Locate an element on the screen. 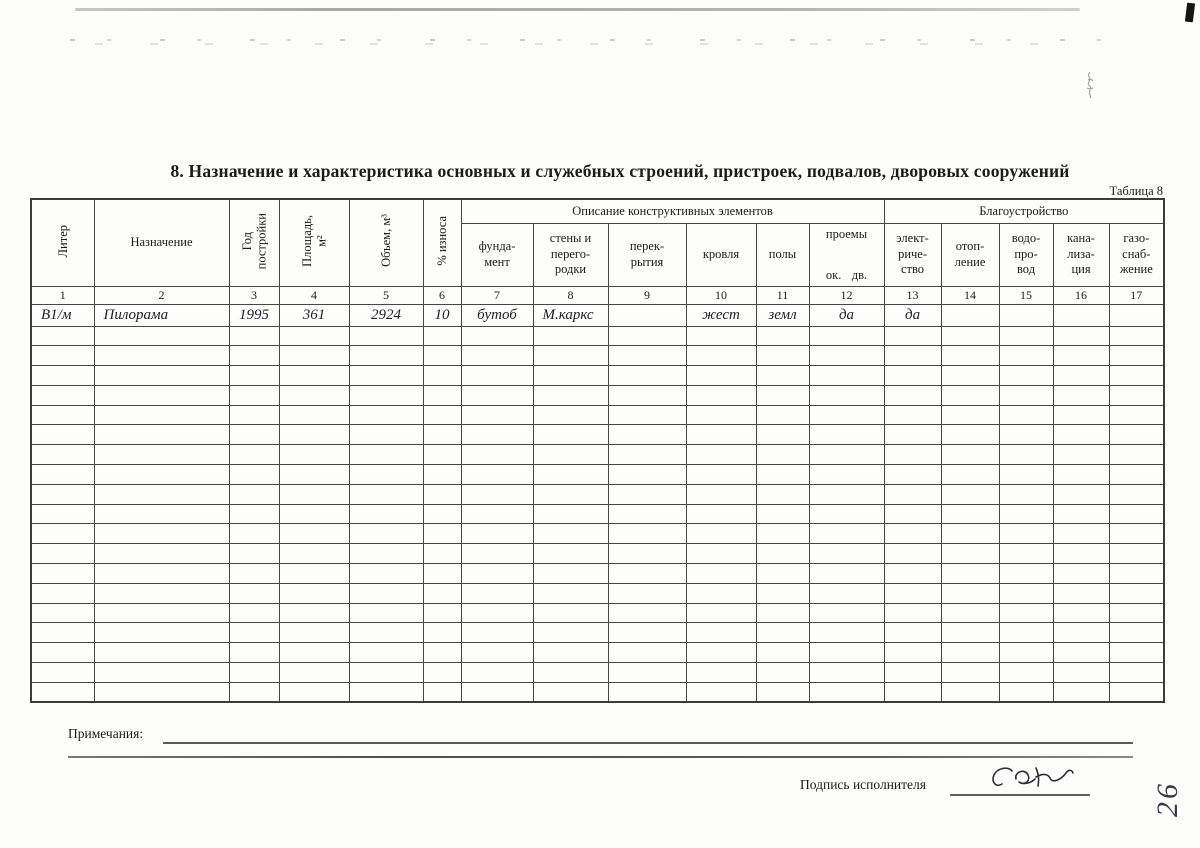 This screenshot has width=1200, height=848. header-perekrytiya: перек- рытия is located at coordinates (647, 254).